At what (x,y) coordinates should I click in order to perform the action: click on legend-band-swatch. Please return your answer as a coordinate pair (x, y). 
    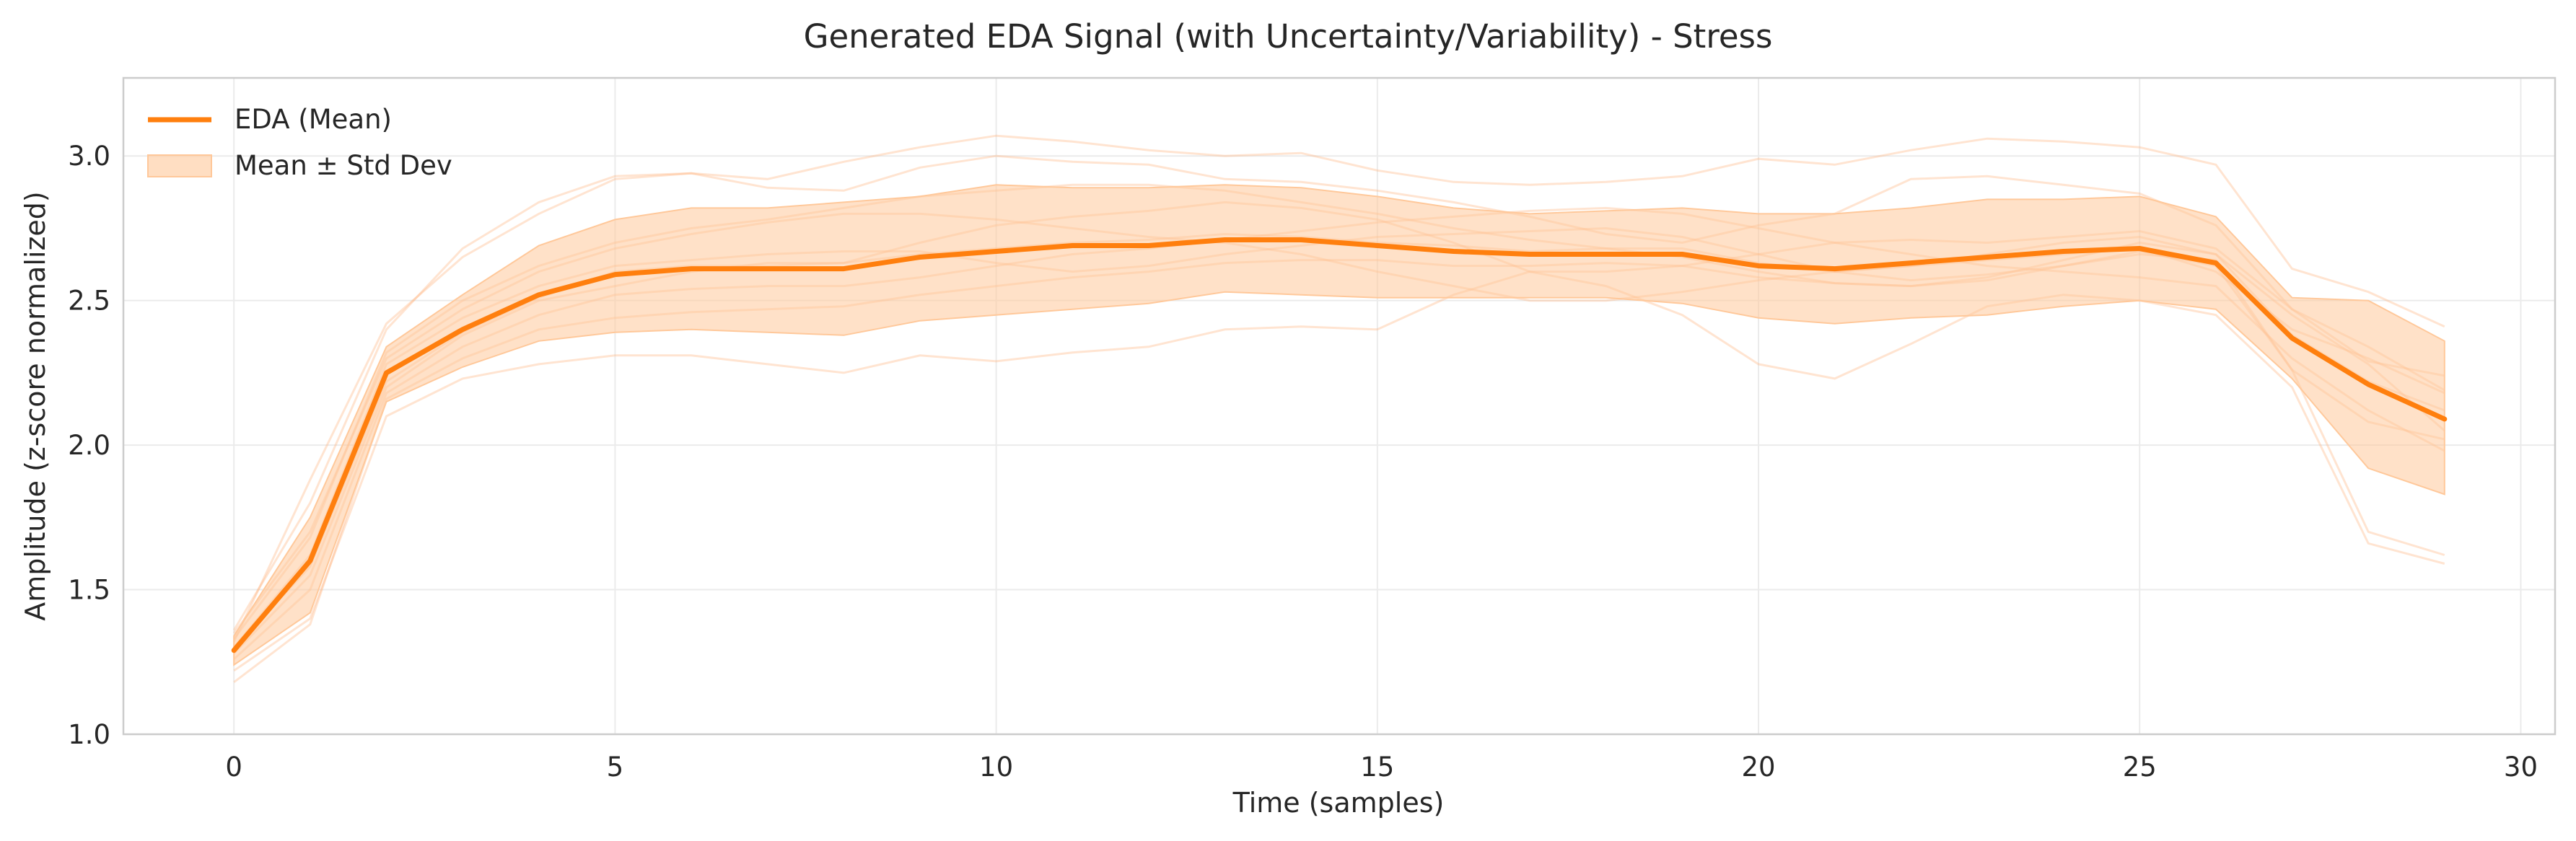
    Looking at the image, I should click on (179, 165).